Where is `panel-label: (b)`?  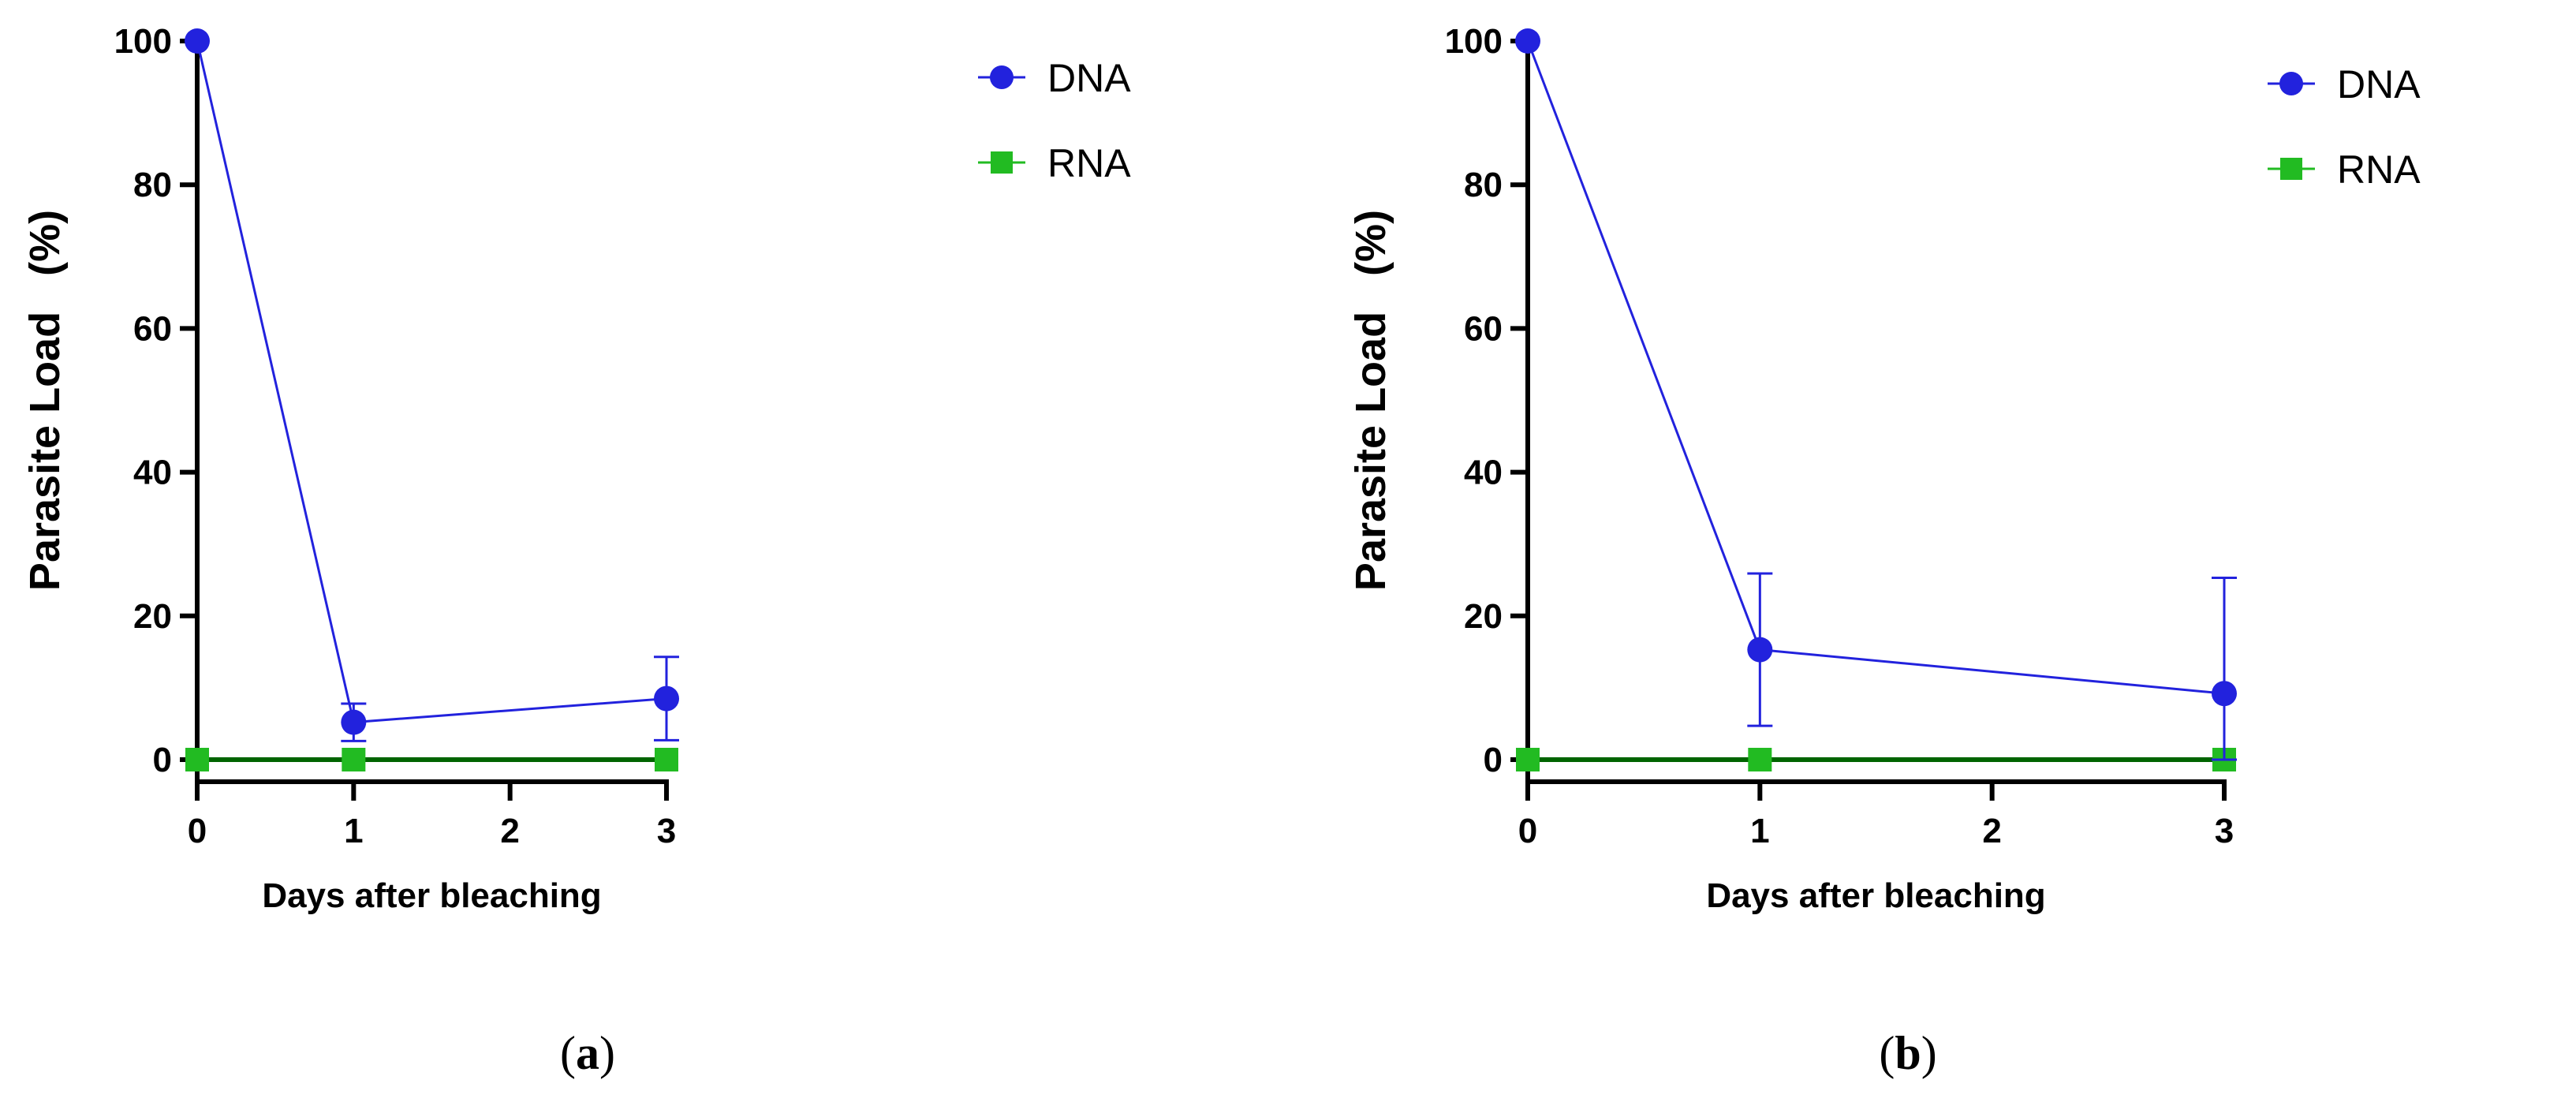 panel-label: (b) is located at coordinates (1907, 1053).